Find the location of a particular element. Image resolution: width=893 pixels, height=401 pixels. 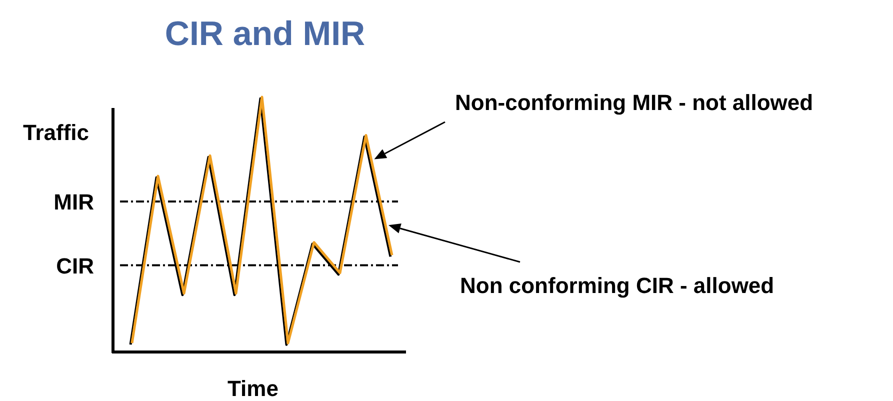

ref-line-label: CIR is located at coordinates (75, 265).